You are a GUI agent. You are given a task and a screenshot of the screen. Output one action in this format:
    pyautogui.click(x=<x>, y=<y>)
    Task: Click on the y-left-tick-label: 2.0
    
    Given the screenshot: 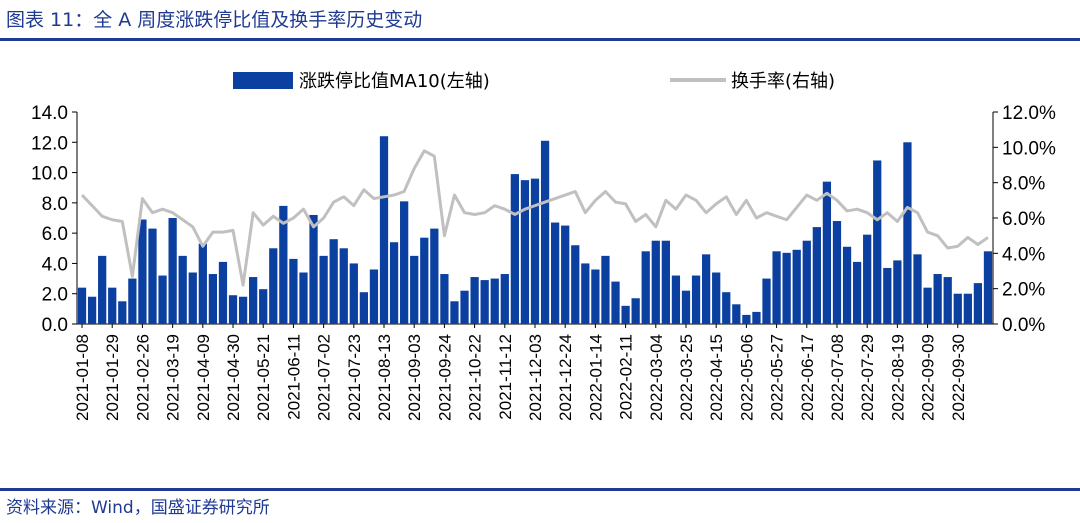 What is the action you would take?
    pyautogui.click(x=55, y=295)
    